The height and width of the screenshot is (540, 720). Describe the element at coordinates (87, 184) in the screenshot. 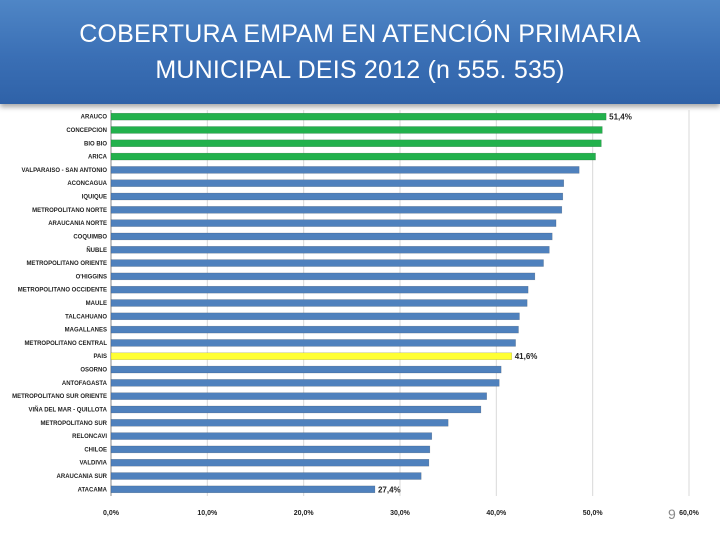

I see `category-label: ACONCAGUA` at that location.